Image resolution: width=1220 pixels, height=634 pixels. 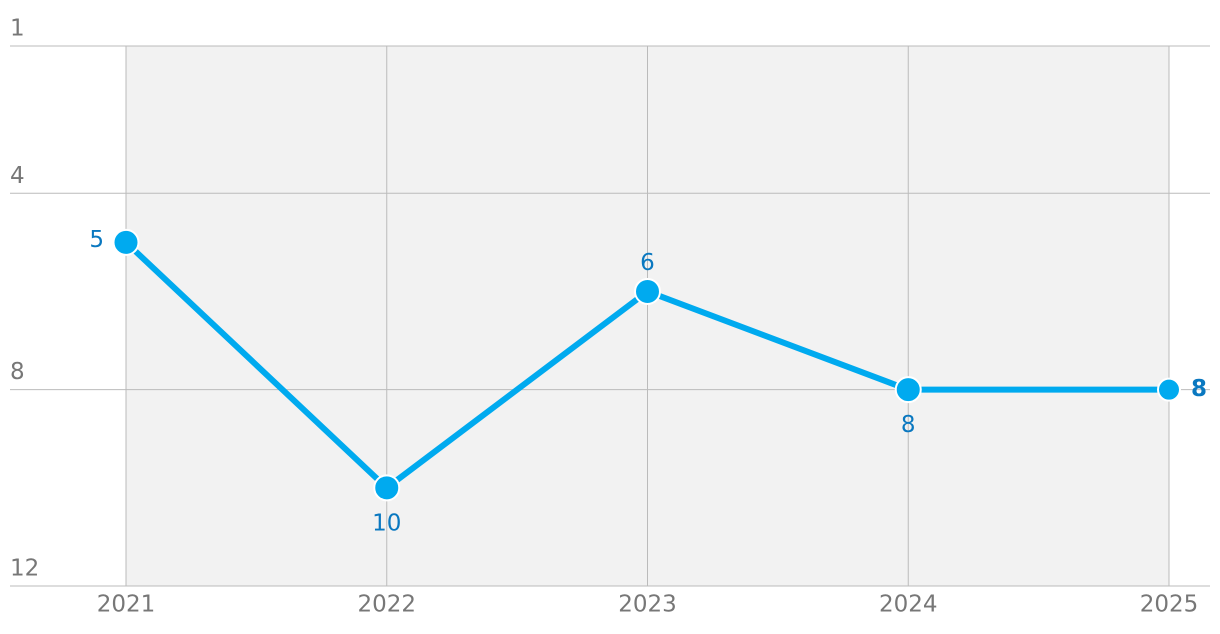 I want to click on x-tick-label: 2022, so click(x=386, y=605).